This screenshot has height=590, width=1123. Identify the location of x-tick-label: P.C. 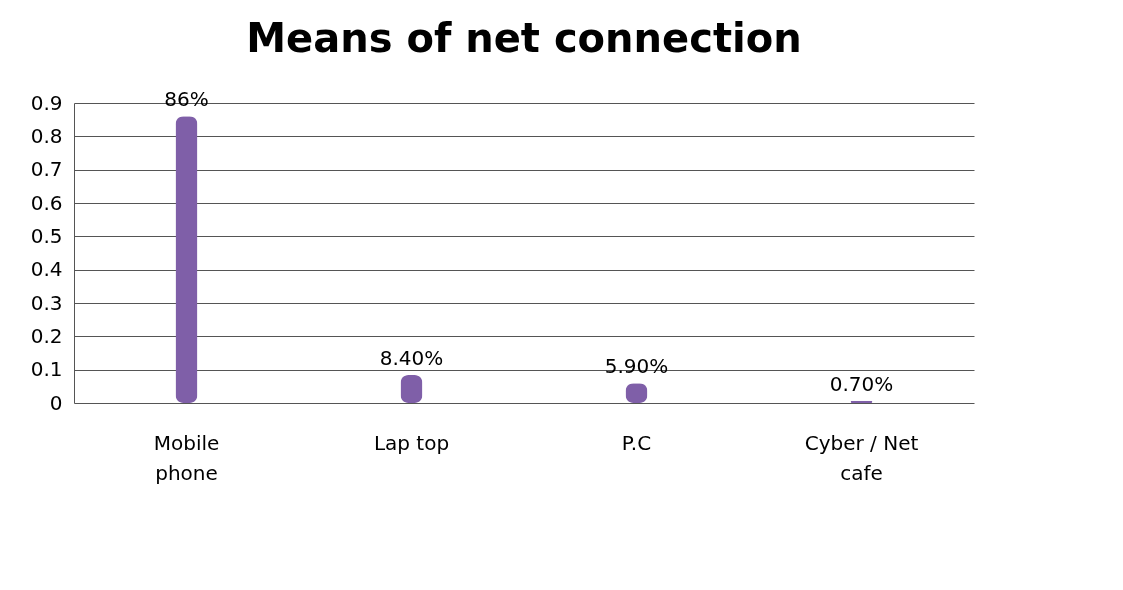
(636, 442).